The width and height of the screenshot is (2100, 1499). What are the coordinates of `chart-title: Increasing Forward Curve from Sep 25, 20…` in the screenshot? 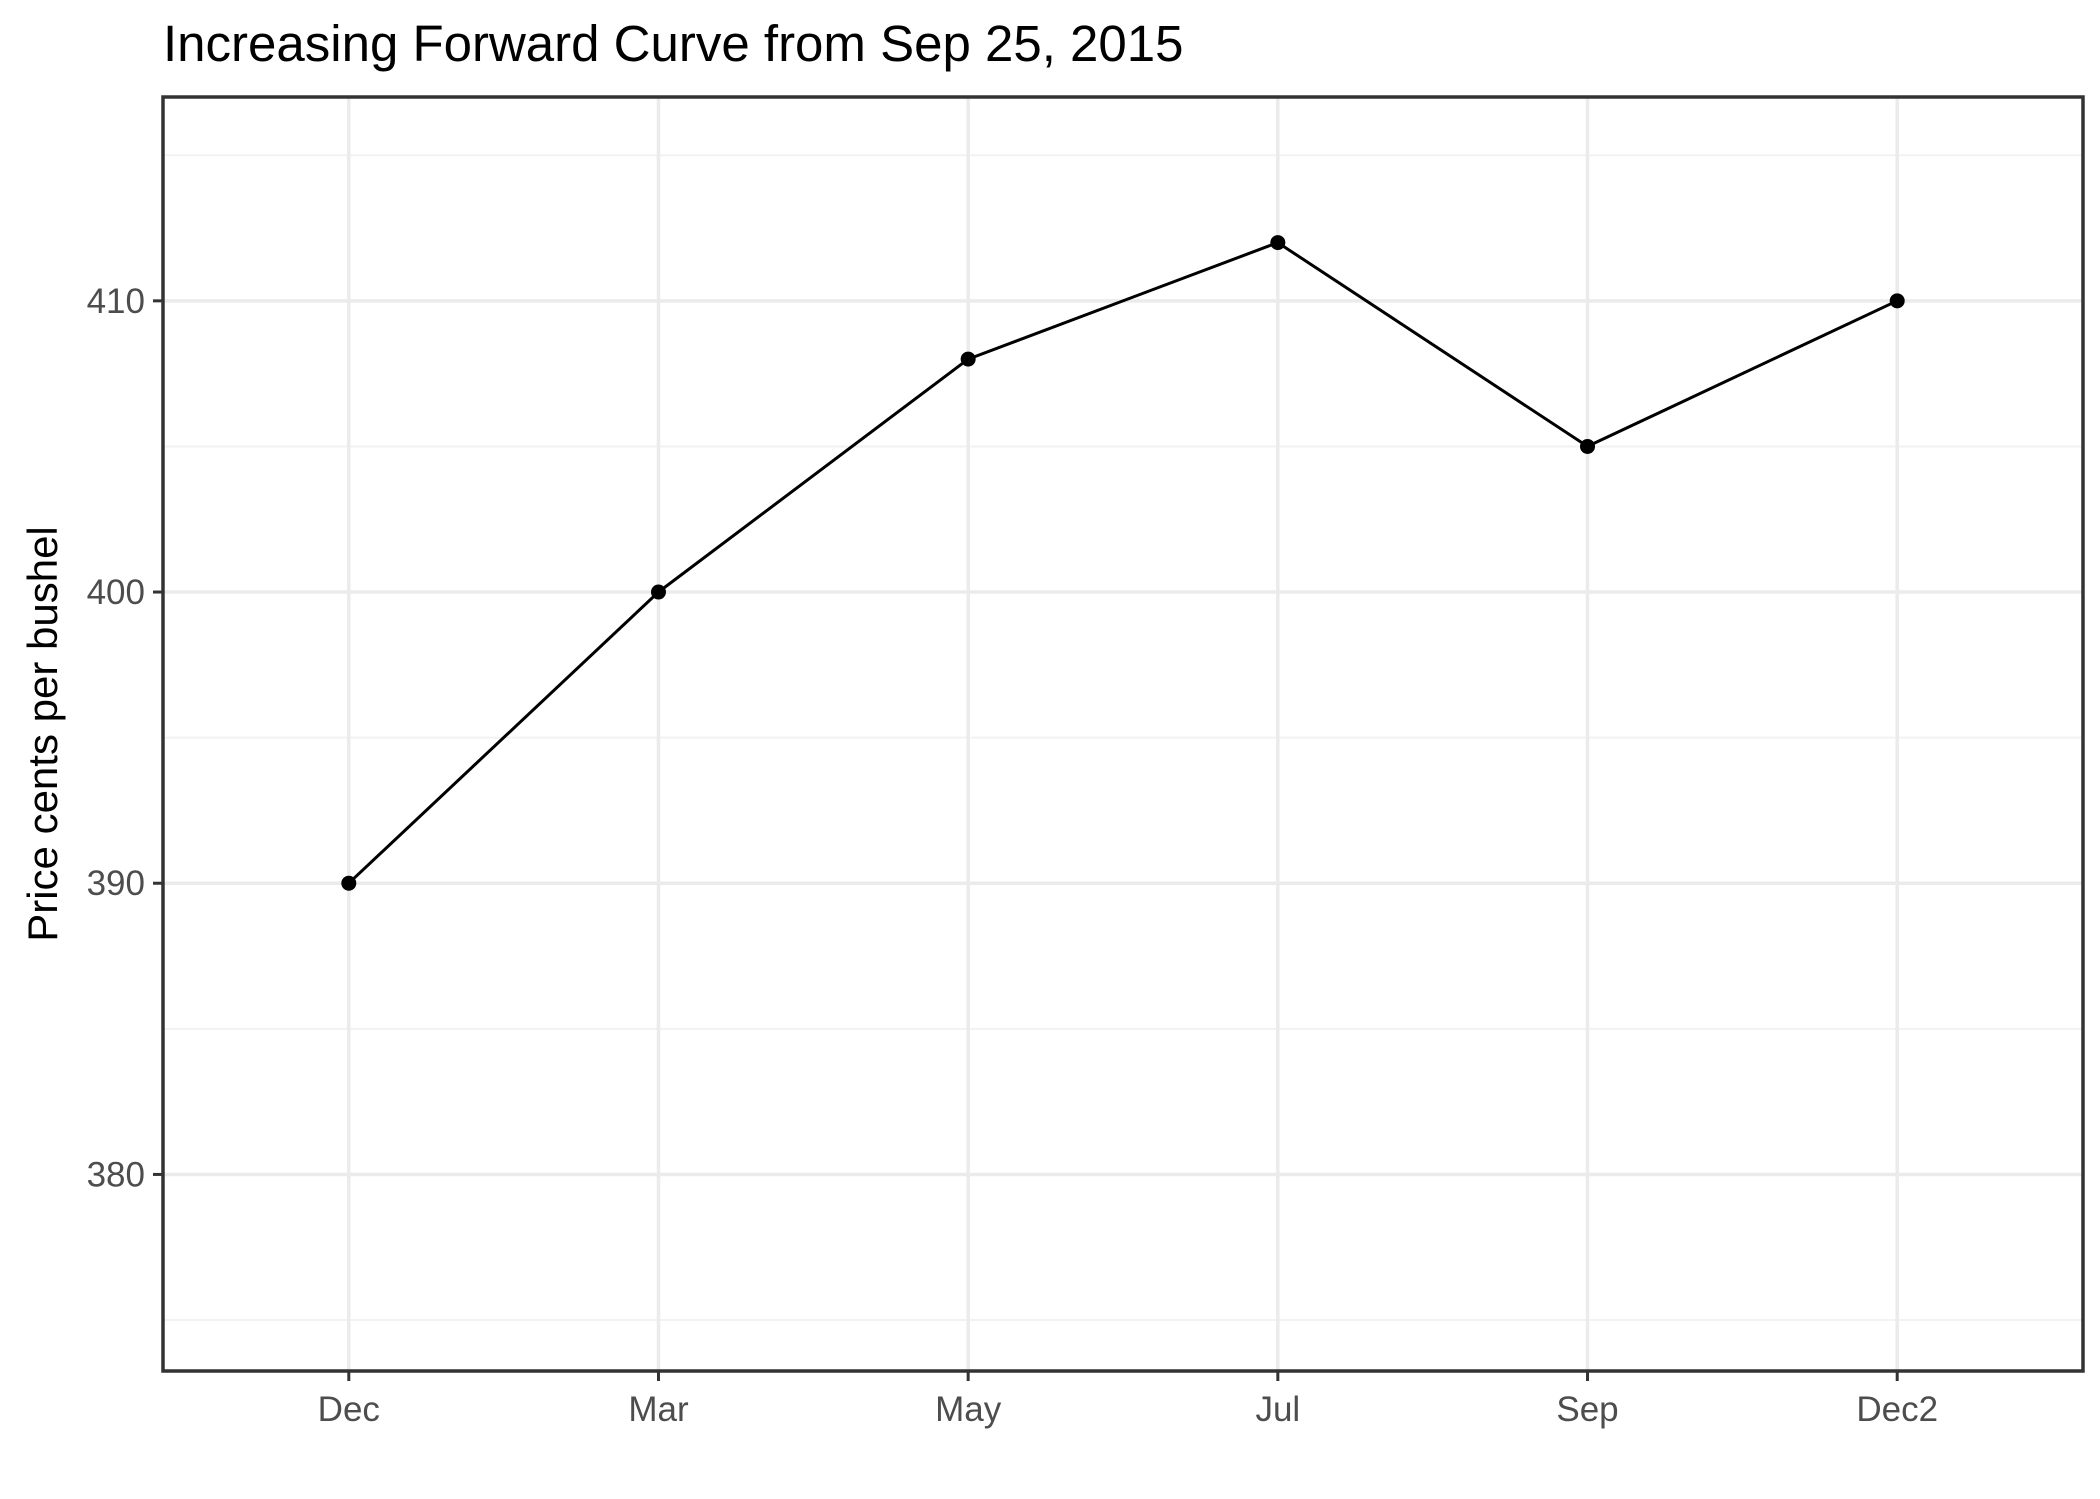 It's located at (673, 43).